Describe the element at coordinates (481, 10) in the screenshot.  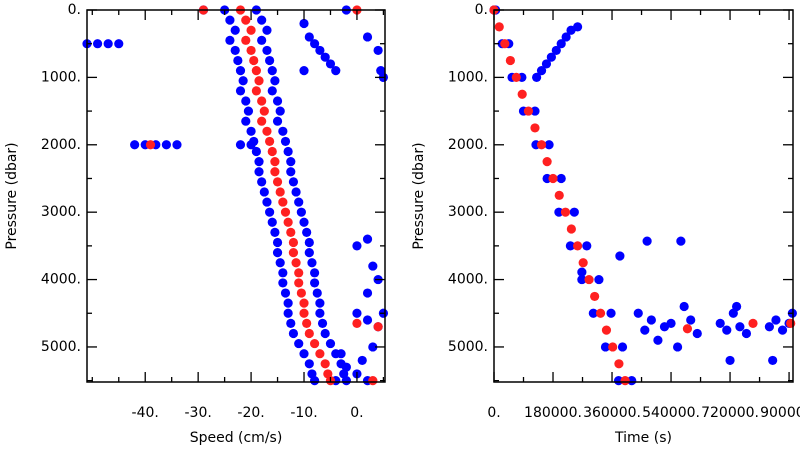
I see `y-tick-label: 0.` at that location.